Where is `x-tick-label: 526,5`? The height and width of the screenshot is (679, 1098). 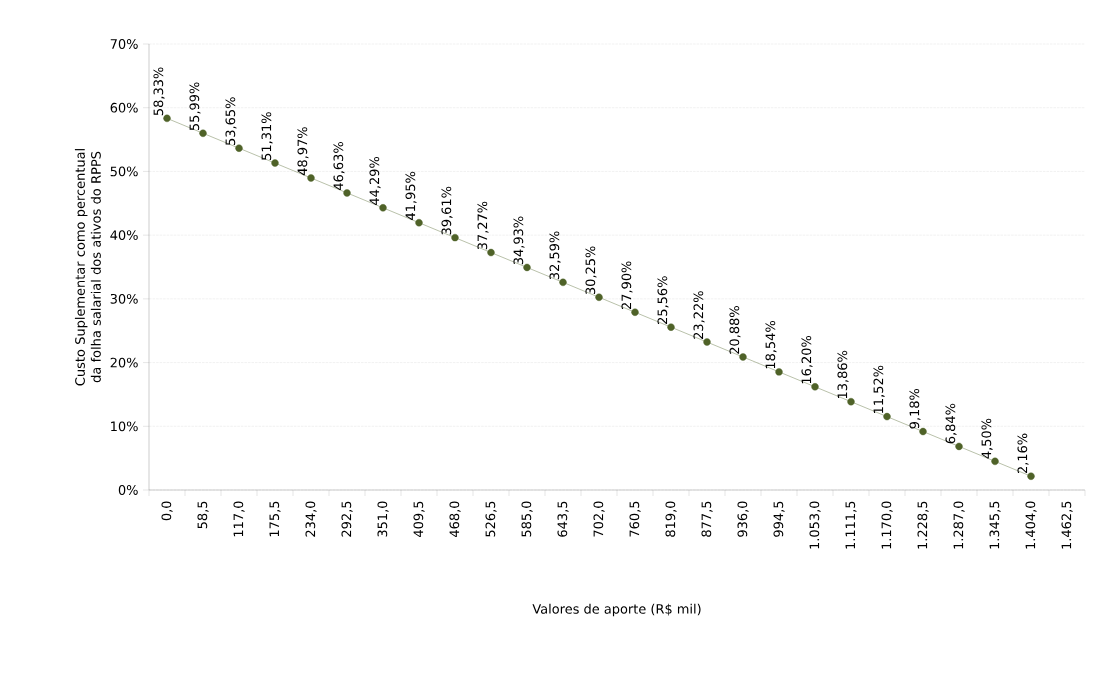 x-tick-label: 526,5 is located at coordinates (491, 519).